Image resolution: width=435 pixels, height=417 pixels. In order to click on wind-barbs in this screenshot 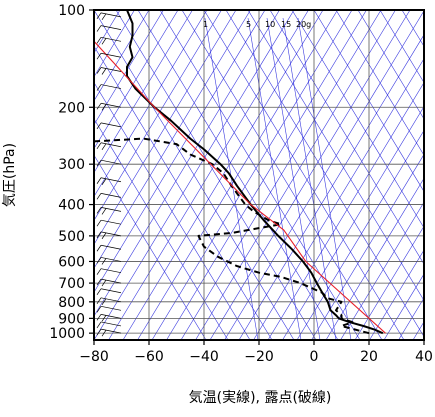, I will do `click(109, 174)`.